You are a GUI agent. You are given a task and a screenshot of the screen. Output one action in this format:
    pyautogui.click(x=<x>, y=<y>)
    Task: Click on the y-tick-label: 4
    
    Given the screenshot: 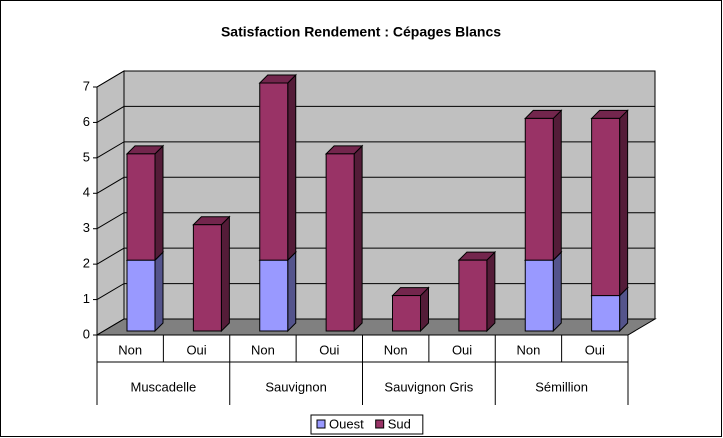 What is the action you would take?
    pyautogui.click(x=86, y=192)
    